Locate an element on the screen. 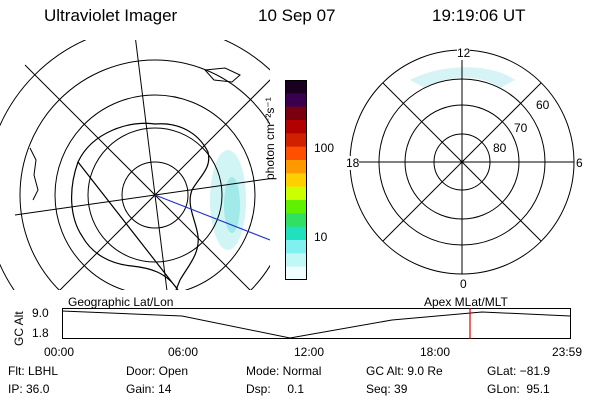 Image resolution: width=600 pixels, height=400 pixels. colorbar is located at coordinates (296, 180).